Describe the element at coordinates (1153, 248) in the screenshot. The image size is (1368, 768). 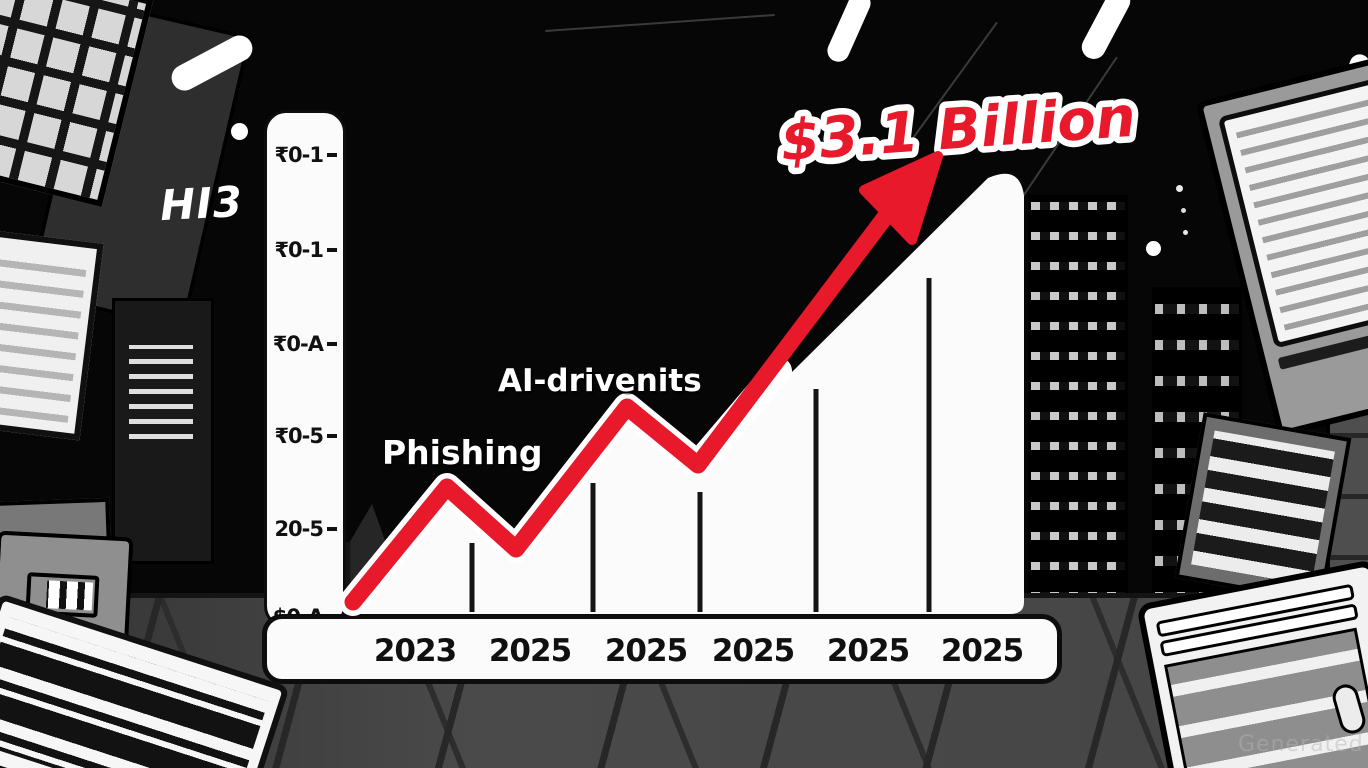
I see `moon-and-star-specks` at that location.